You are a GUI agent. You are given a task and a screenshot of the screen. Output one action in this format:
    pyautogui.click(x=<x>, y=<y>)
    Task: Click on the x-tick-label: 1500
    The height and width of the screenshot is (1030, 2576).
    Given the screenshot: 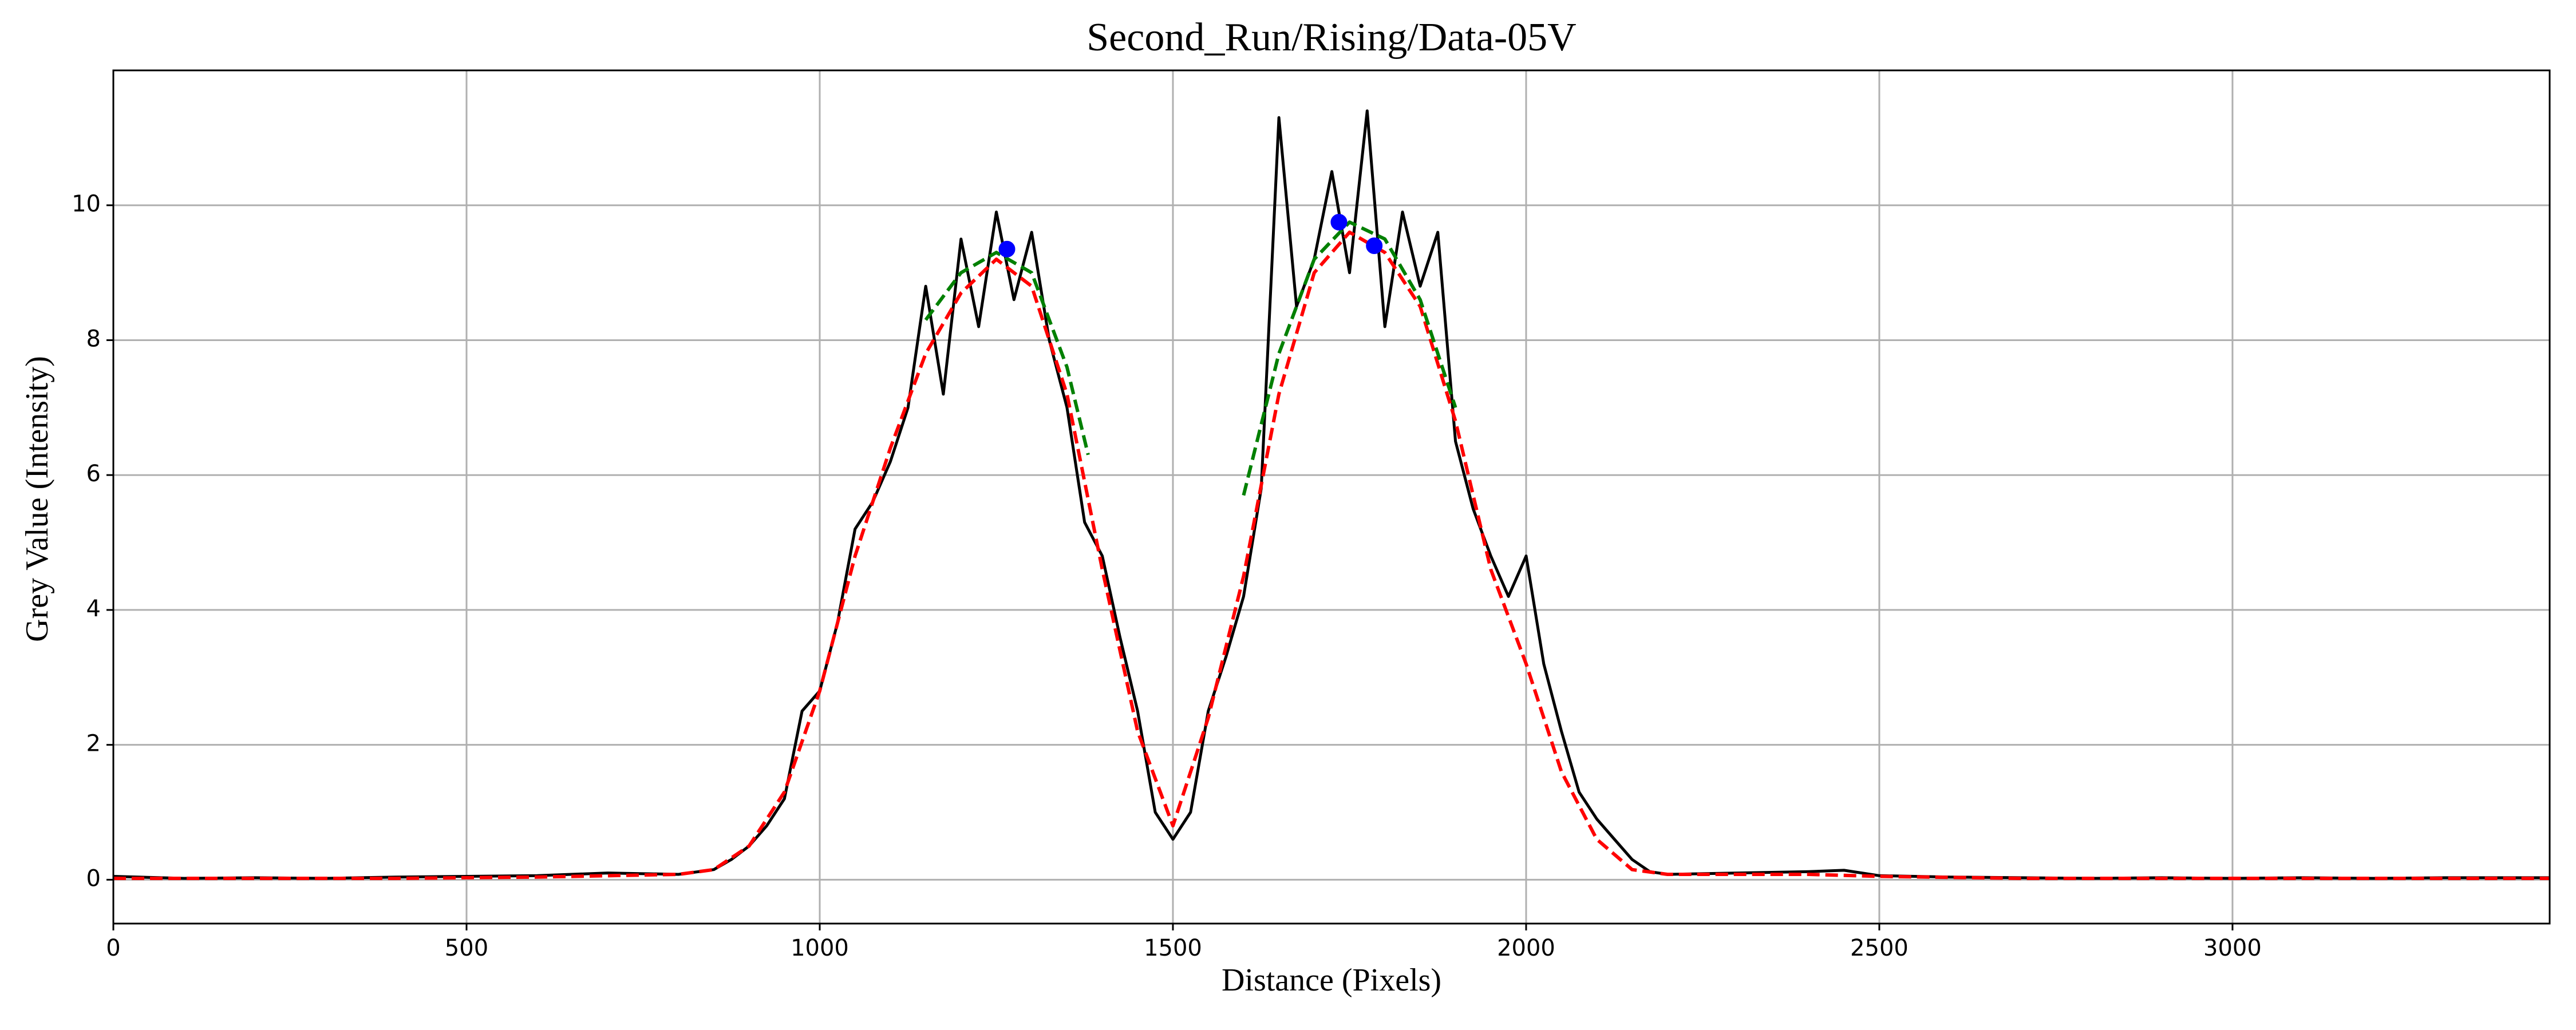 What is the action you would take?
    pyautogui.click(x=1173, y=948)
    